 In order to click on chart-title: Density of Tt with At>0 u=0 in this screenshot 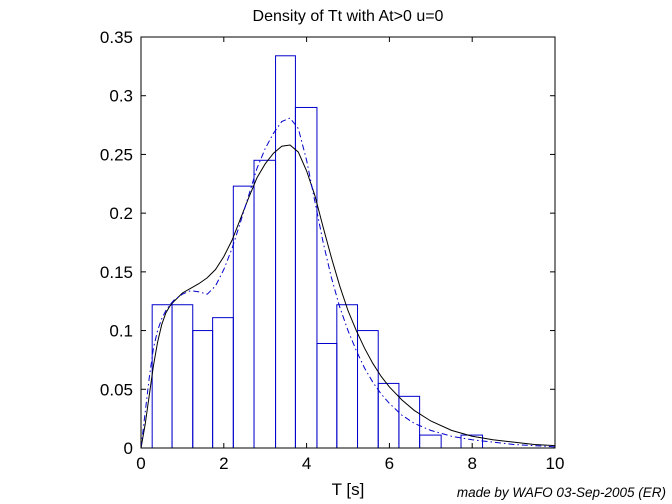, I will do `click(348, 16)`.